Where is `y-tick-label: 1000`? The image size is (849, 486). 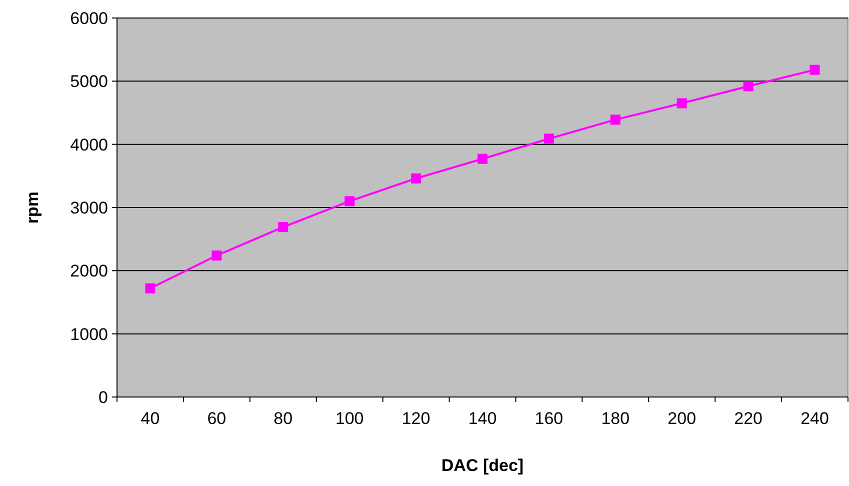
y-tick-label: 1000 is located at coordinates (89, 334).